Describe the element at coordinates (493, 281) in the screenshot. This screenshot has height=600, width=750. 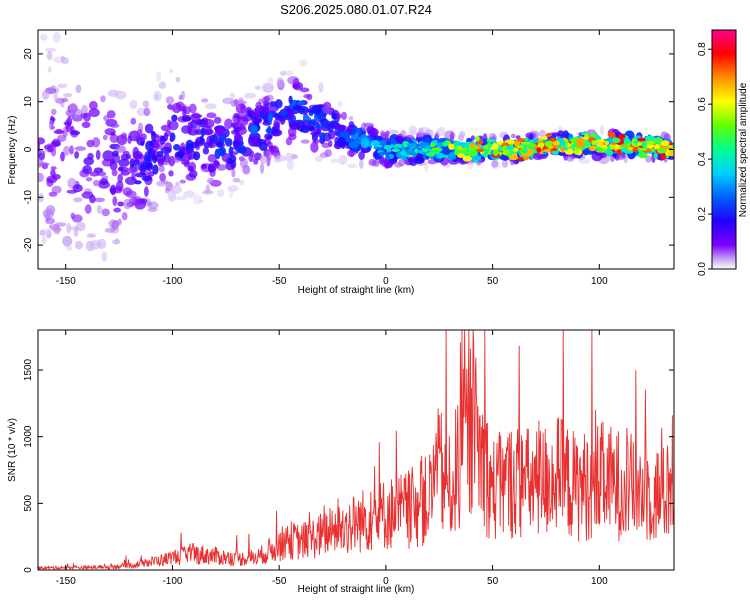
I see `x-tick-label: 50` at that location.